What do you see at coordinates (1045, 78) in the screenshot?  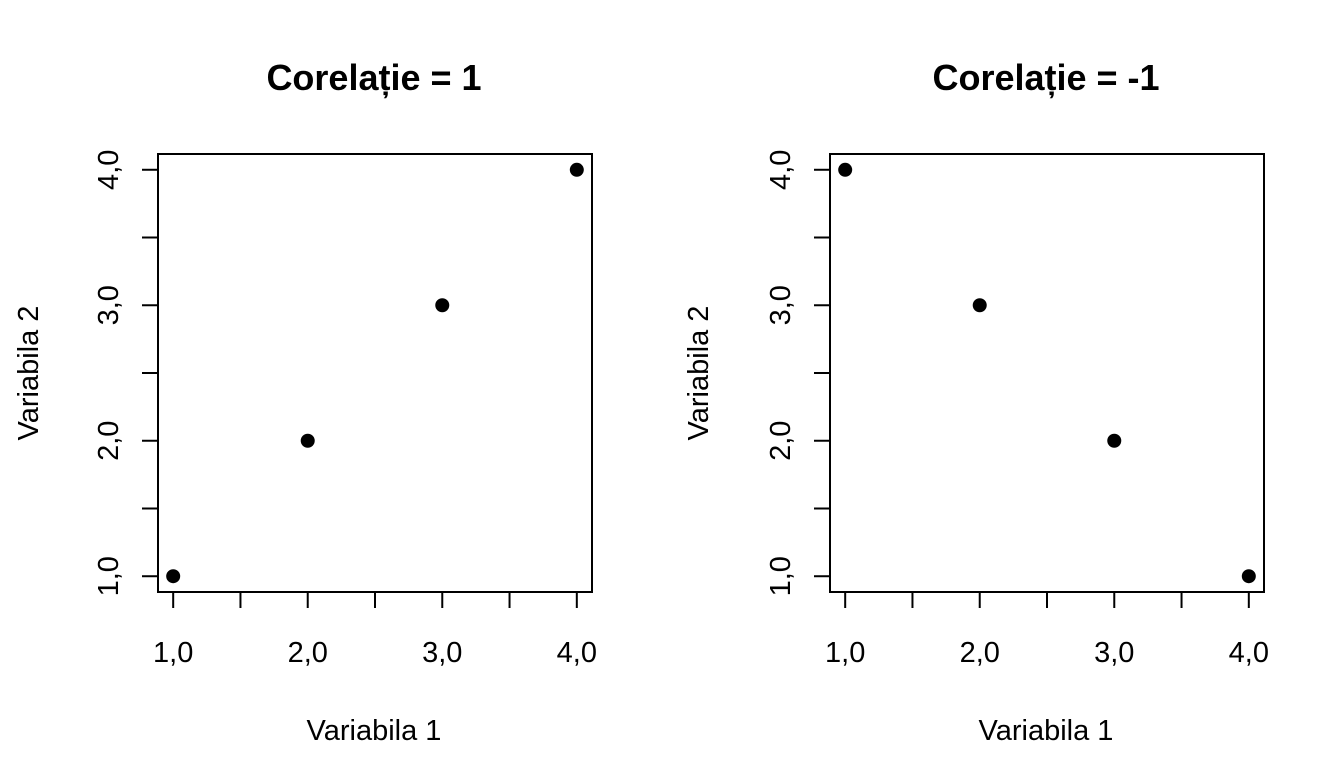 I see `chart-title: Corelație = -1` at bounding box center [1045, 78].